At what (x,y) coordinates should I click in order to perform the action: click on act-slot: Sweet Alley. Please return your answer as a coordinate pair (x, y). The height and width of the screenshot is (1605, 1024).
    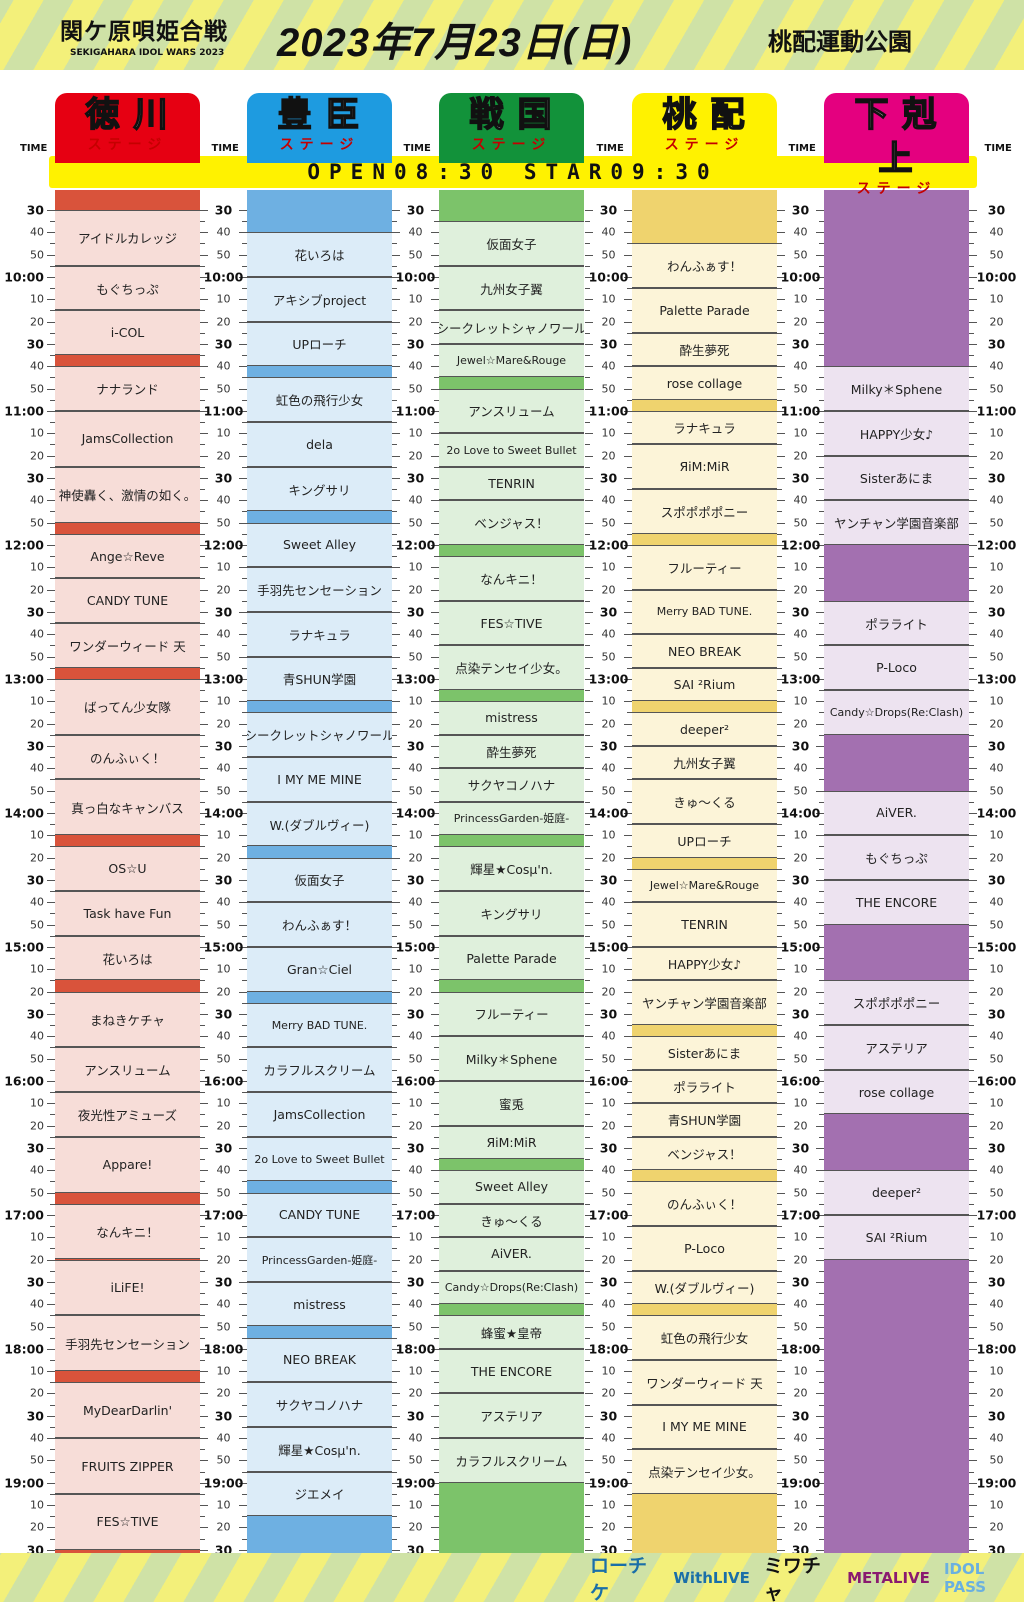
    Looking at the image, I should click on (319, 545).